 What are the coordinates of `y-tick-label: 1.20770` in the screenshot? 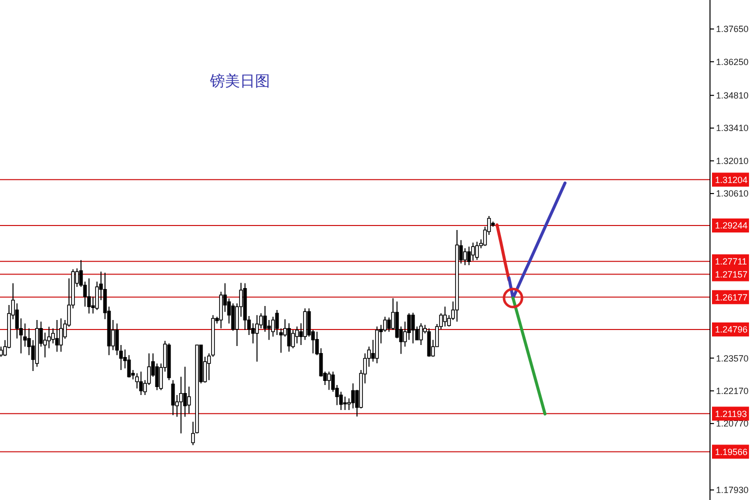 It's located at (732, 423).